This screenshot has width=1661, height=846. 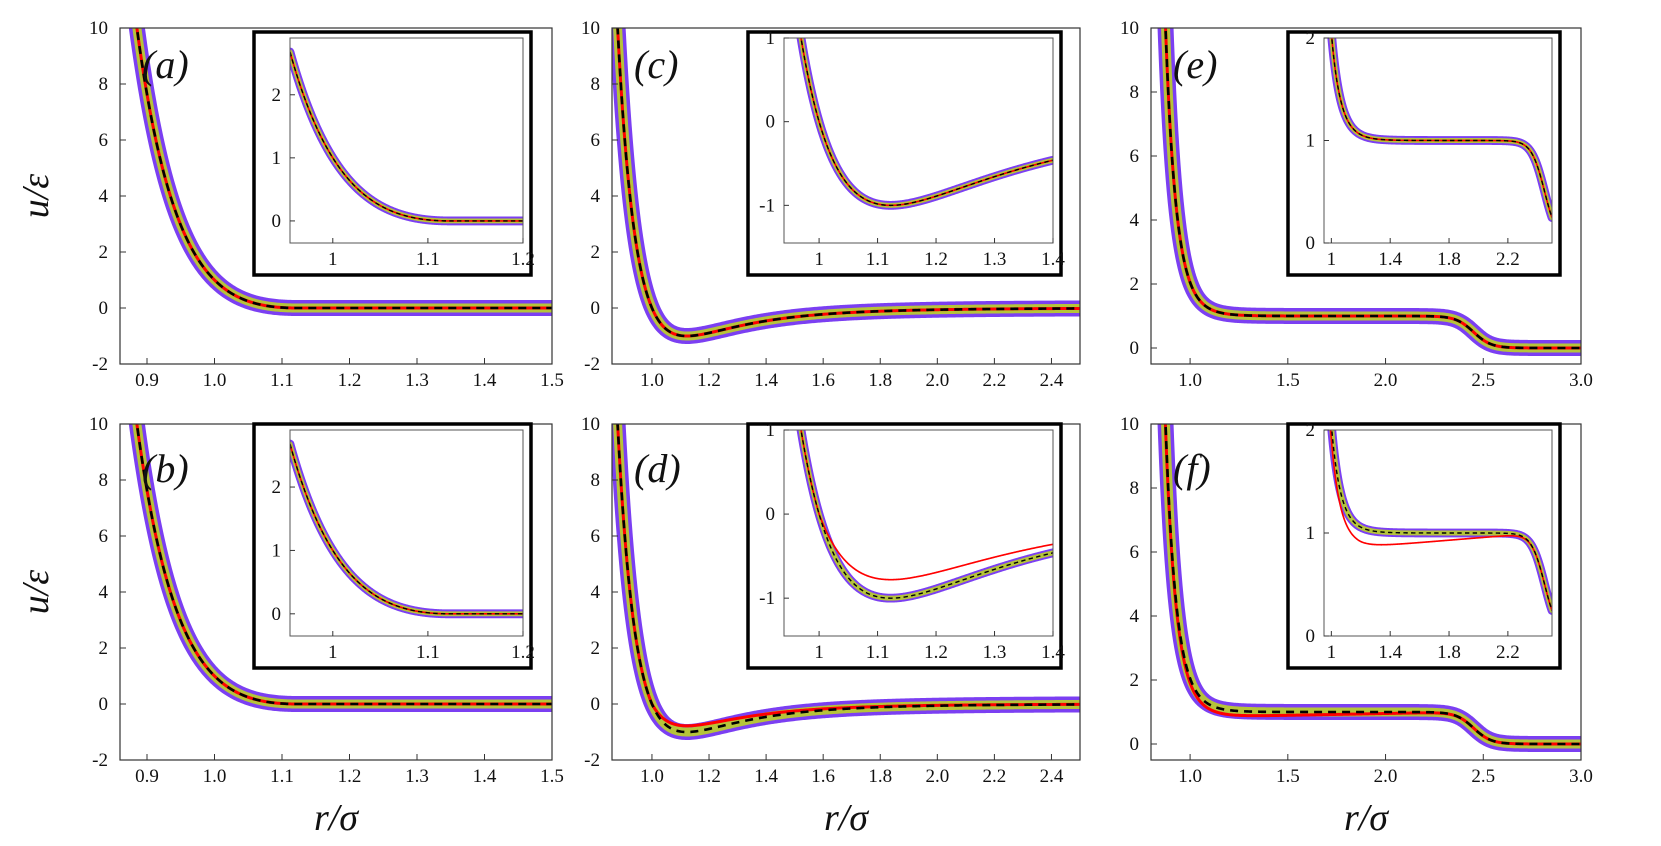 What do you see at coordinates (1581, 776) in the screenshot?
I see `x-tick-label: 3.0` at bounding box center [1581, 776].